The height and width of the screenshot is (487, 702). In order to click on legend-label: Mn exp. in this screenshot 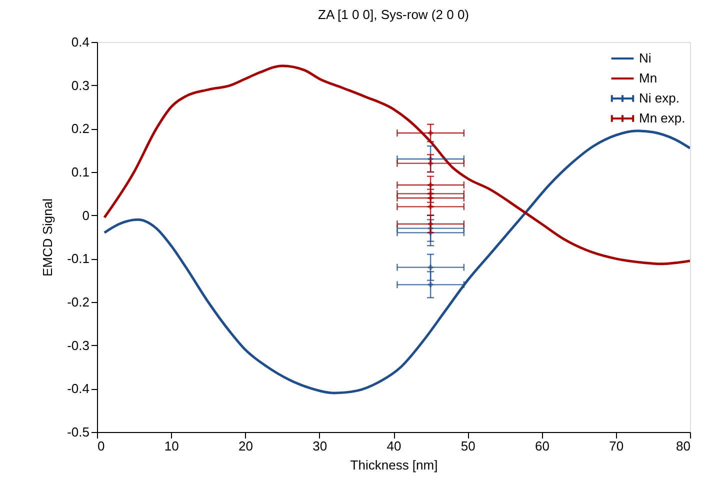, I will do `click(662, 118)`.